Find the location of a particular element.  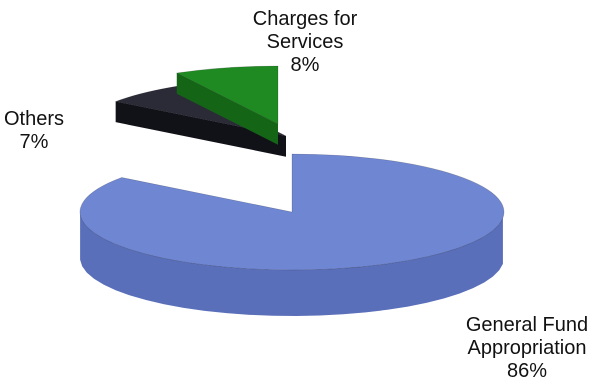

slice-label-charges-for-services: Charges for Services 8% is located at coordinates (305, 42).